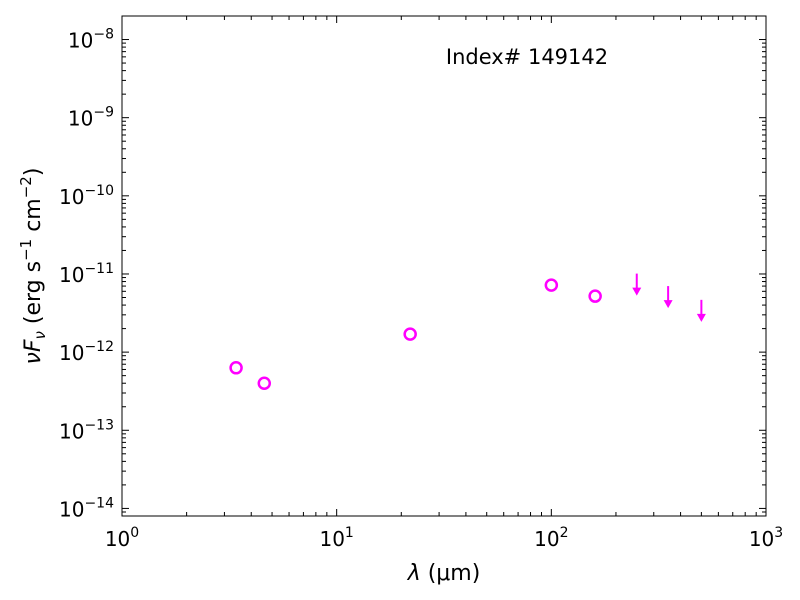 This screenshot has height=600, width=800. I want to click on data-marks, so click(467, 331).